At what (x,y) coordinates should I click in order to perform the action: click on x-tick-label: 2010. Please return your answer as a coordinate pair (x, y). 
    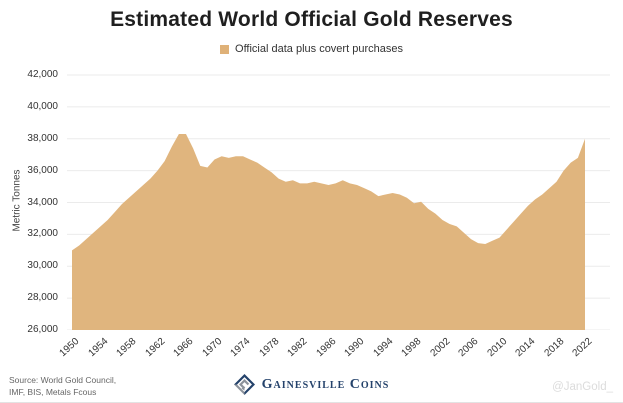
    Looking at the image, I should click on (496, 348).